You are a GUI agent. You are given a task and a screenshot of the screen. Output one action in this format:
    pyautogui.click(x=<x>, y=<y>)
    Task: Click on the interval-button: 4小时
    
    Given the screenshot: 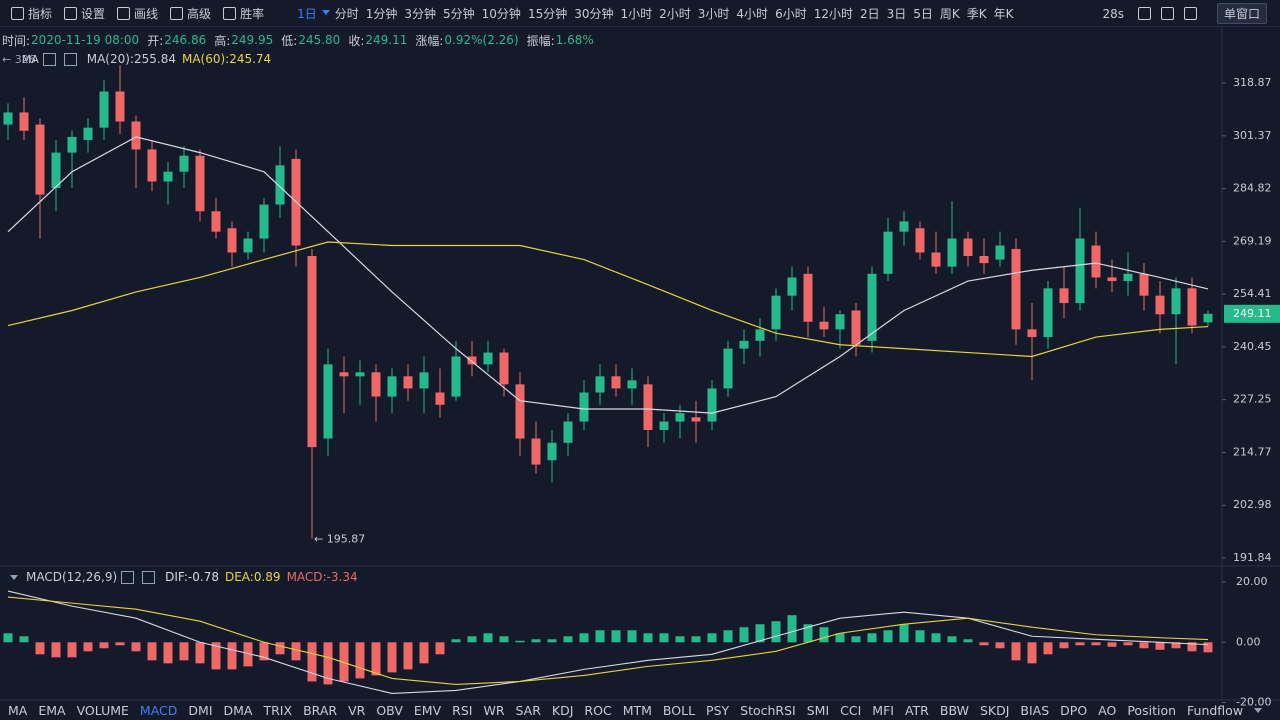 What is the action you would take?
    pyautogui.click(x=752, y=13)
    